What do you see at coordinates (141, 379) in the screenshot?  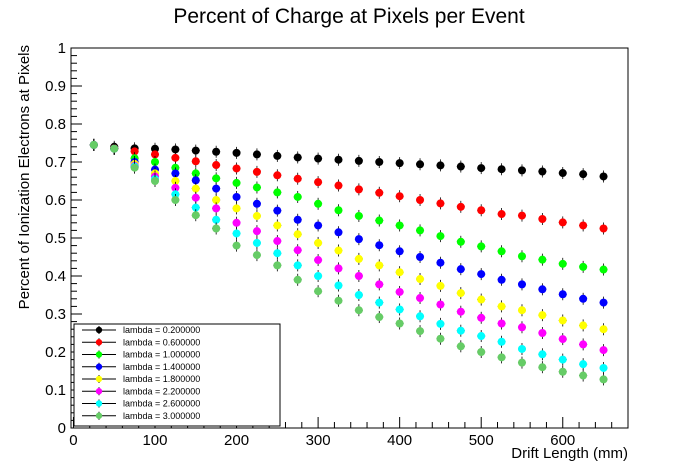 I see `legend-item: lambda = 1.800000` at bounding box center [141, 379].